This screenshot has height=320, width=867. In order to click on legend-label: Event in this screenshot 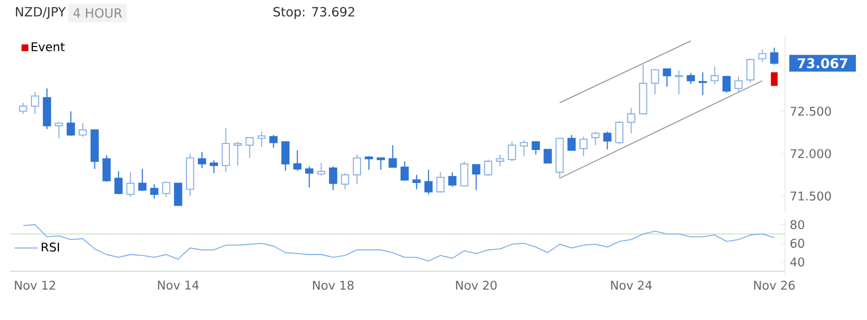, I will do `click(48, 47)`.